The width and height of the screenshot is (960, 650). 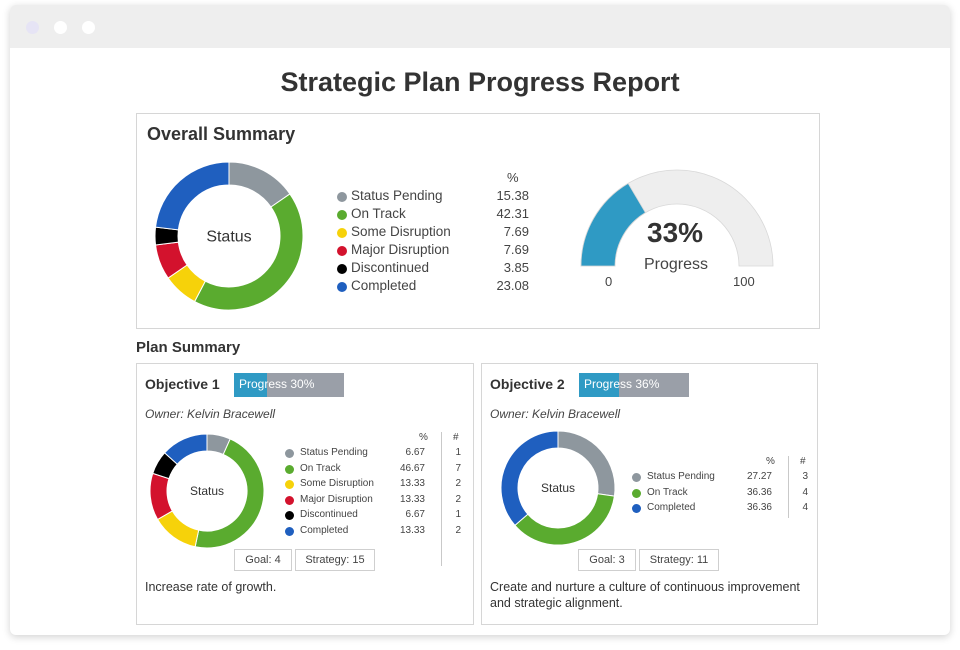 I want to click on objective-2-progress-label: Progress 36%, so click(x=622, y=384).